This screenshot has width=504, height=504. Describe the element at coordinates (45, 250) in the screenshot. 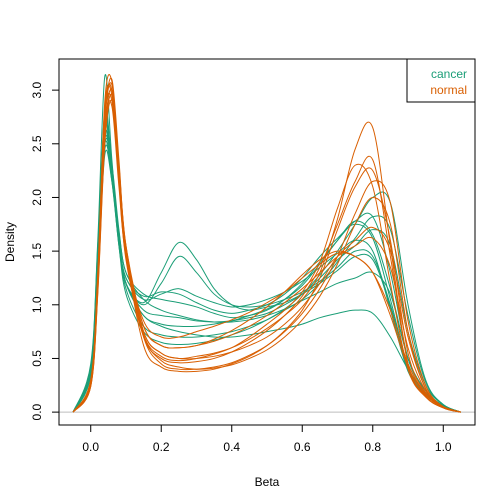

I see `y-axis: 0.0 0.5 1.0 1.5 2.0 2.5 3.0` at that location.